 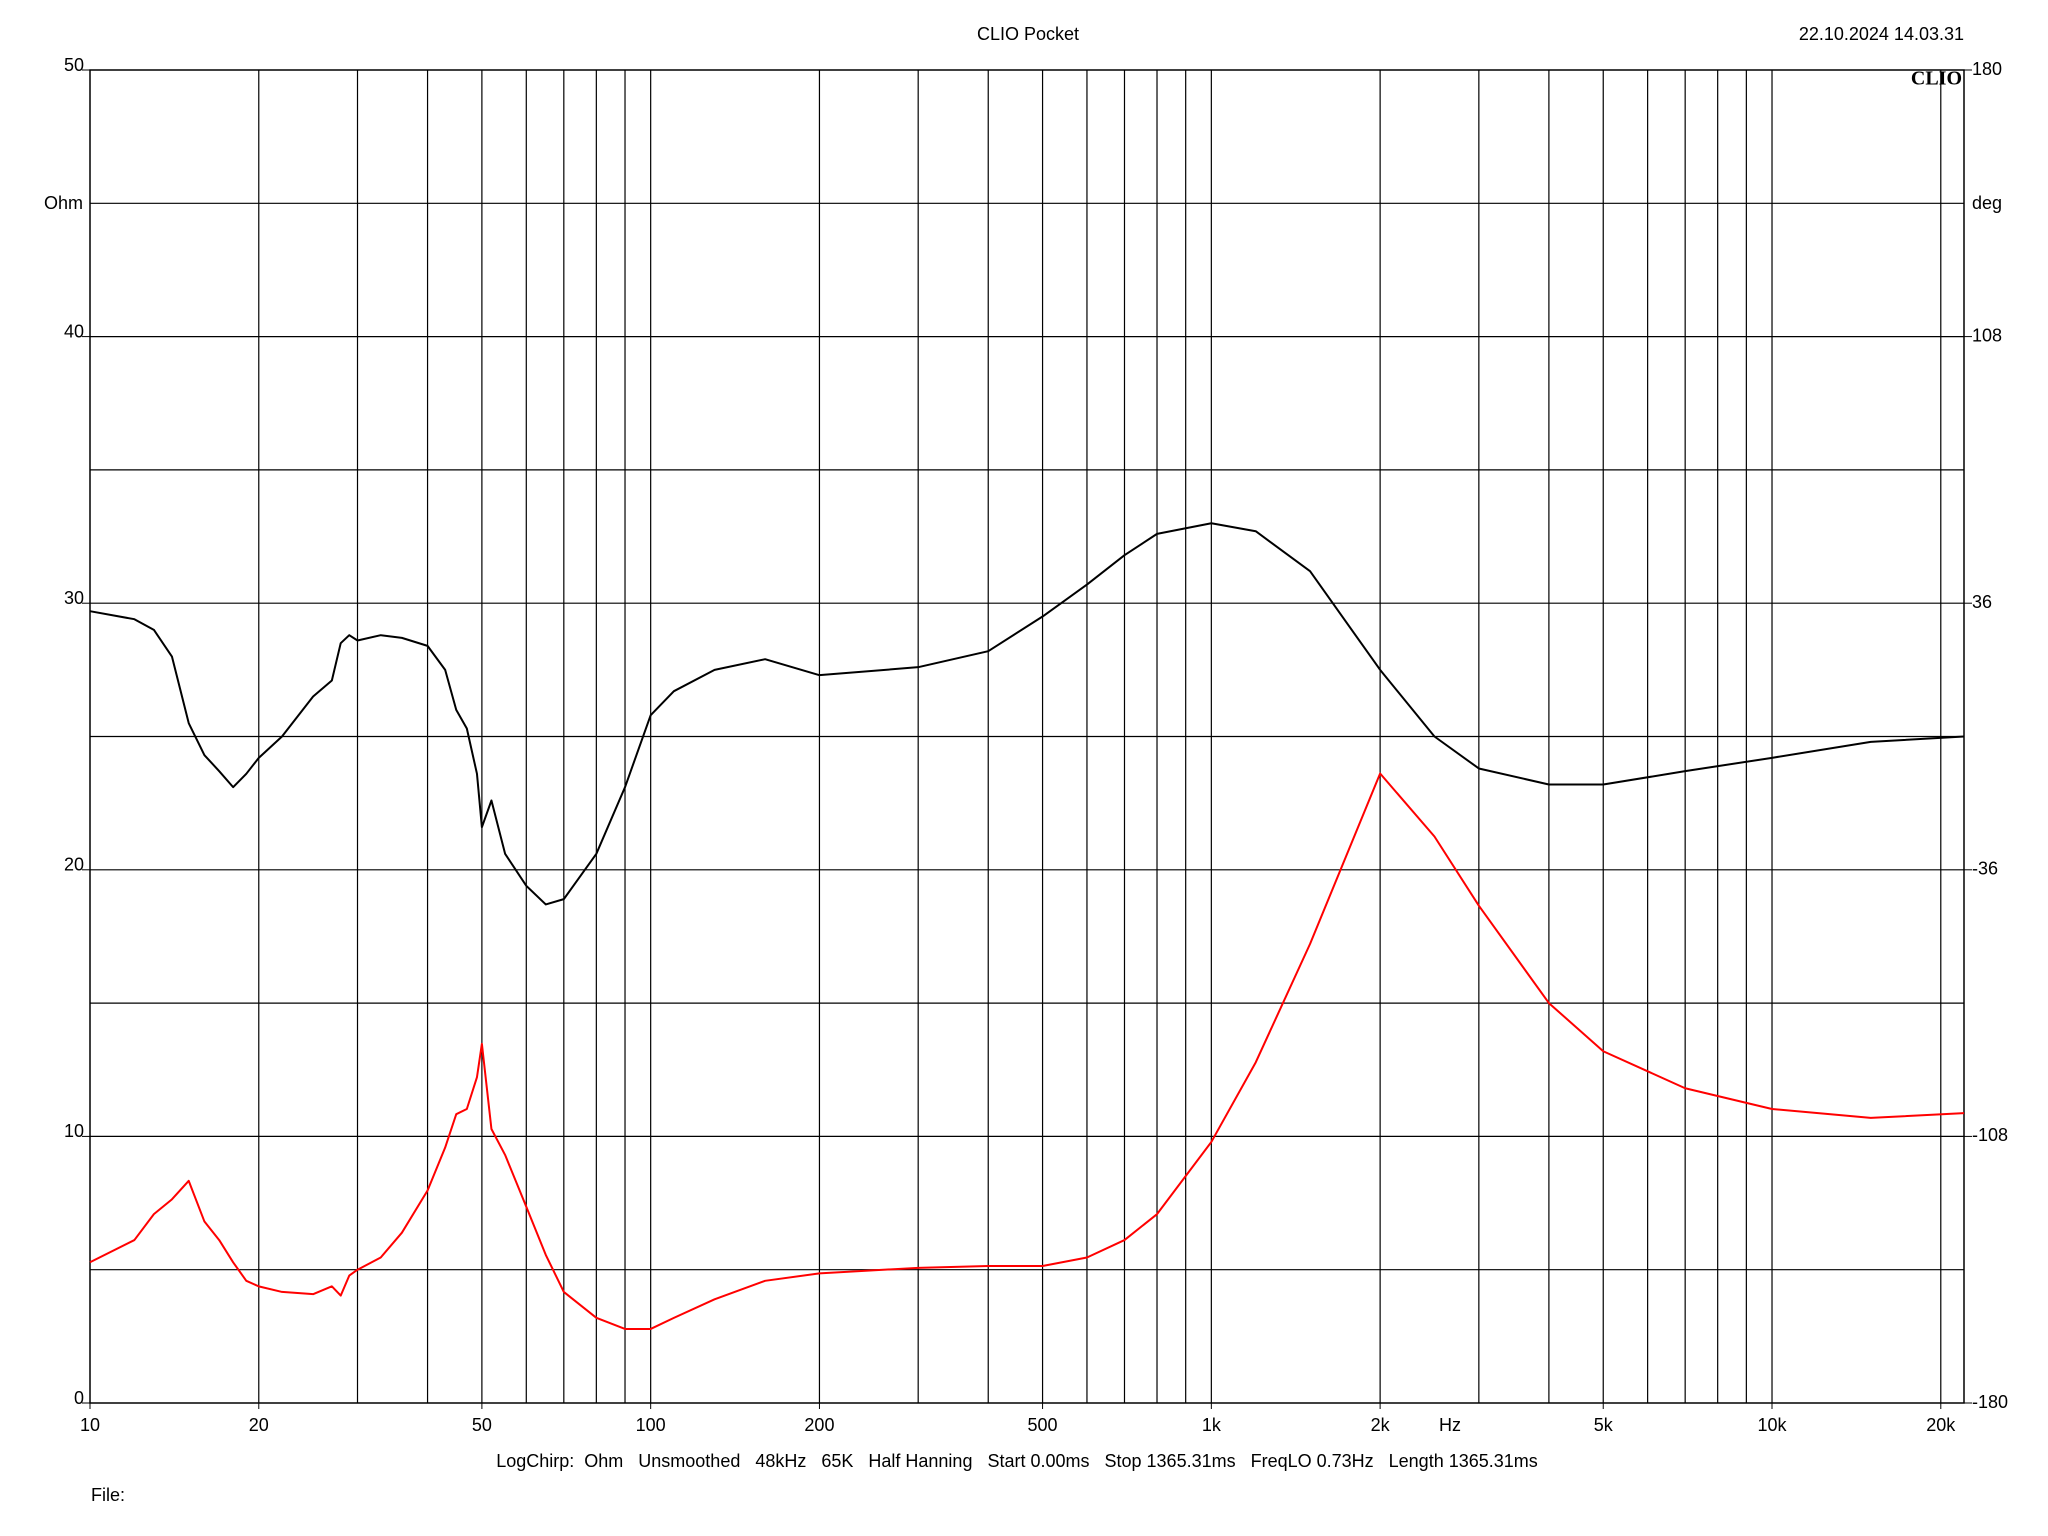 What do you see at coordinates (482, 1425) in the screenshot?
I see `x-tick-label: 50` at bounding box center [482, 1425].